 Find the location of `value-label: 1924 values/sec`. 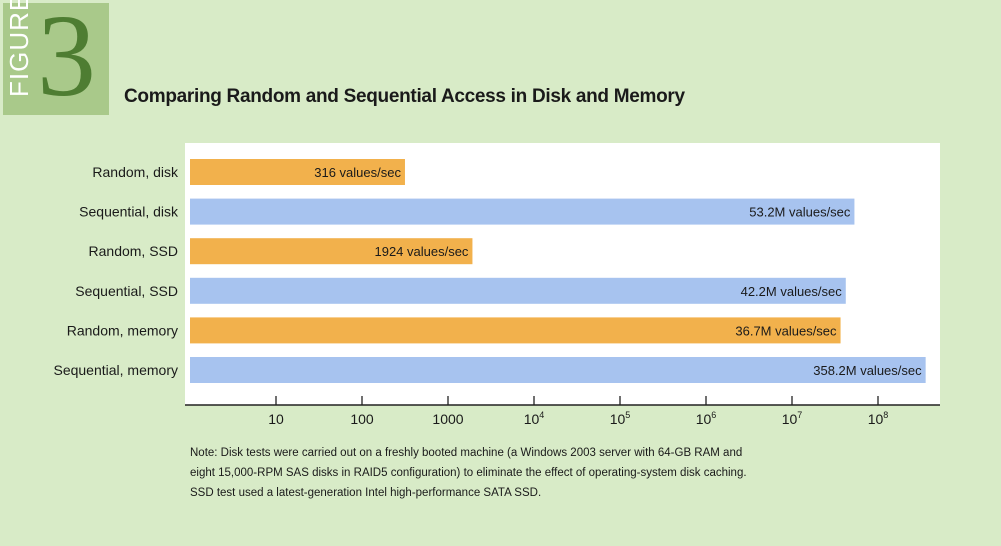

value-label: 1924 values/sec is located at coordinates (421, 251).